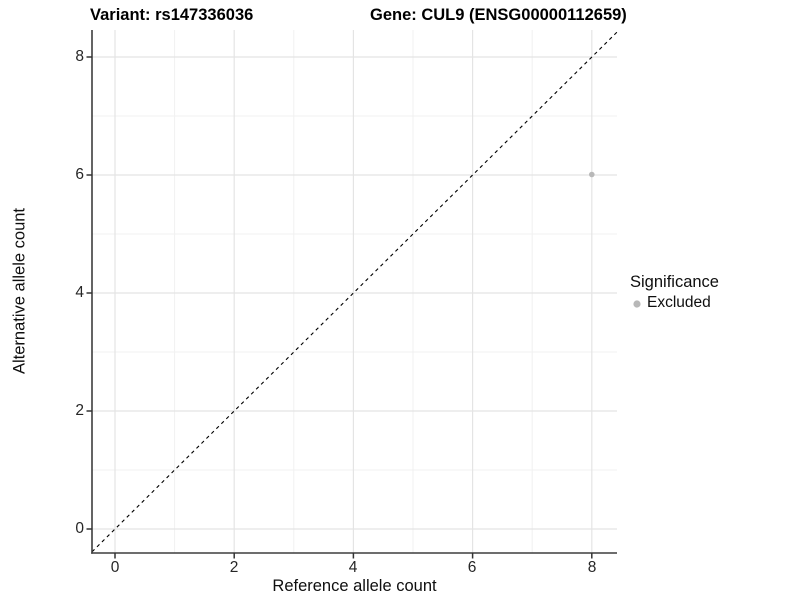 This screenshot has height=600, width=800. Describe the element at coordinates (234, 567) in the screenshot. I see `x-tick-label-2: 2` at that location.